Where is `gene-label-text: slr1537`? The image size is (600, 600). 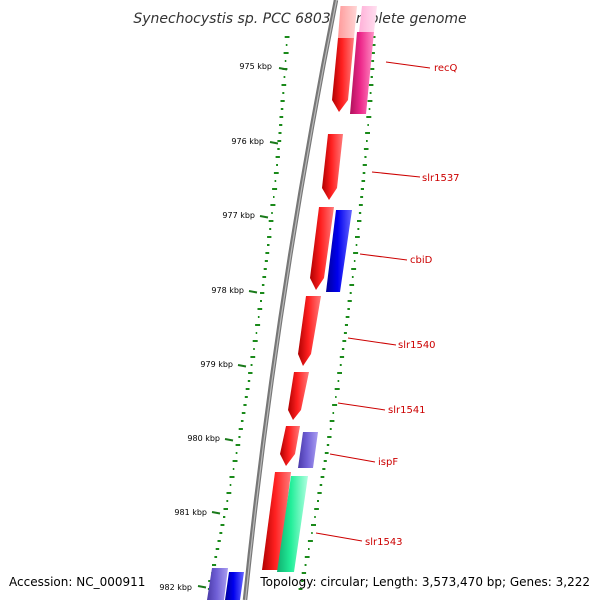 gene-label-text: slr1537 is located at coordinates (441, 178).